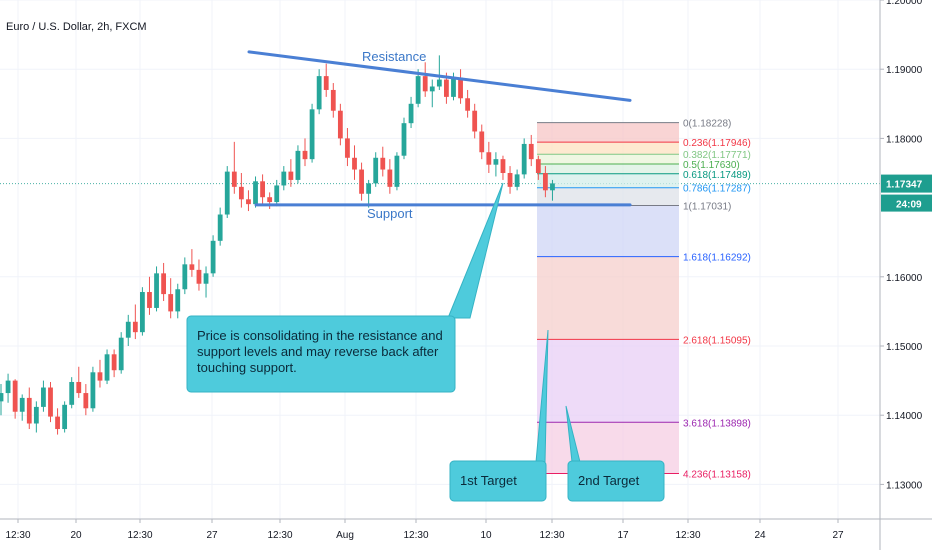 The width and height of the screenshot is (932, 555). I want to click on fib-level-label: 1(1.17031), so click(707, 206).